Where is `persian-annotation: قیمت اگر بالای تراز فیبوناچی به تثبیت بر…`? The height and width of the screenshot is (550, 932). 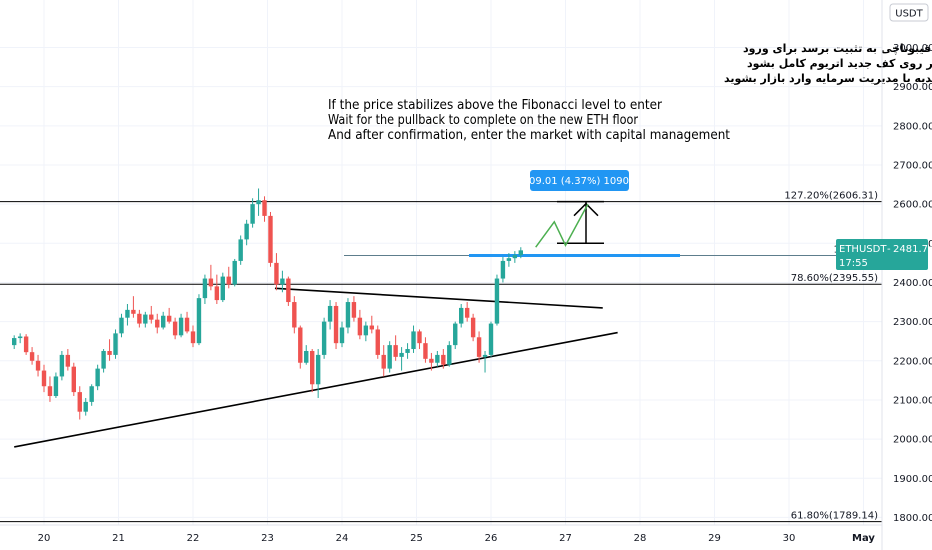
persian-annotation: قیمت اگر بالای تراز فیبوناچی به تثبیت بر… is located at coordinates (828, 63).